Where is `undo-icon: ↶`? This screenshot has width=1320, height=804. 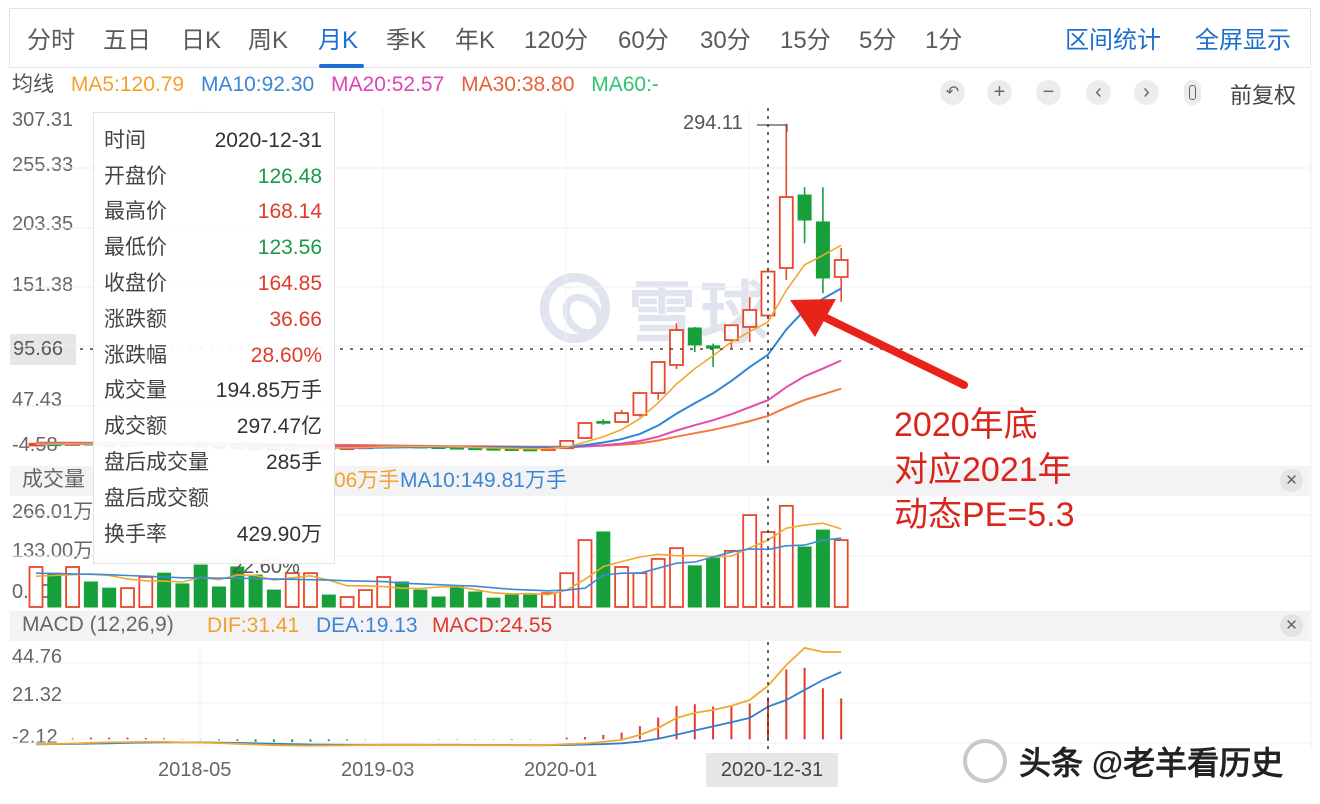
undo-icon: ↶ is located at coordinates (952, 92).